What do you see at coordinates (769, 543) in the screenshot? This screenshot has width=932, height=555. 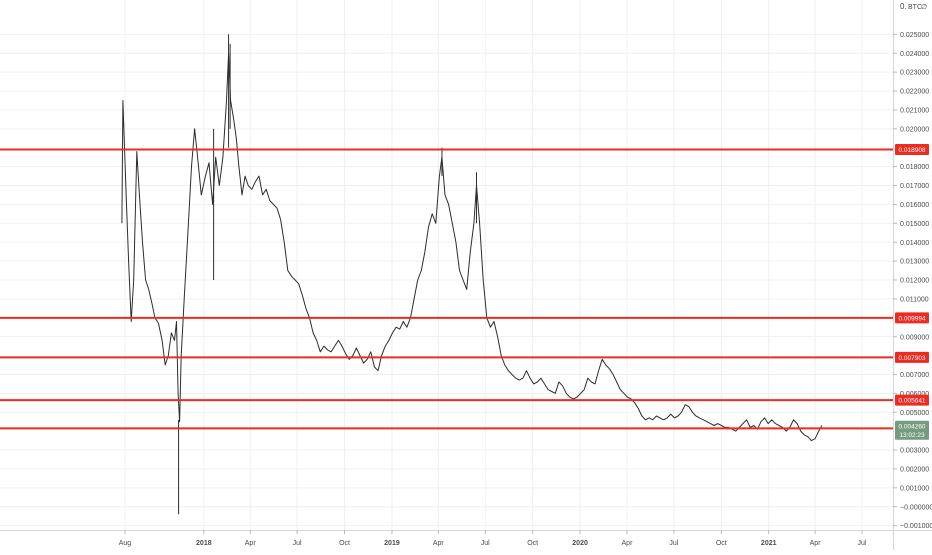 I see `x-tick-label: 2021` at bounding box center [769, 543].